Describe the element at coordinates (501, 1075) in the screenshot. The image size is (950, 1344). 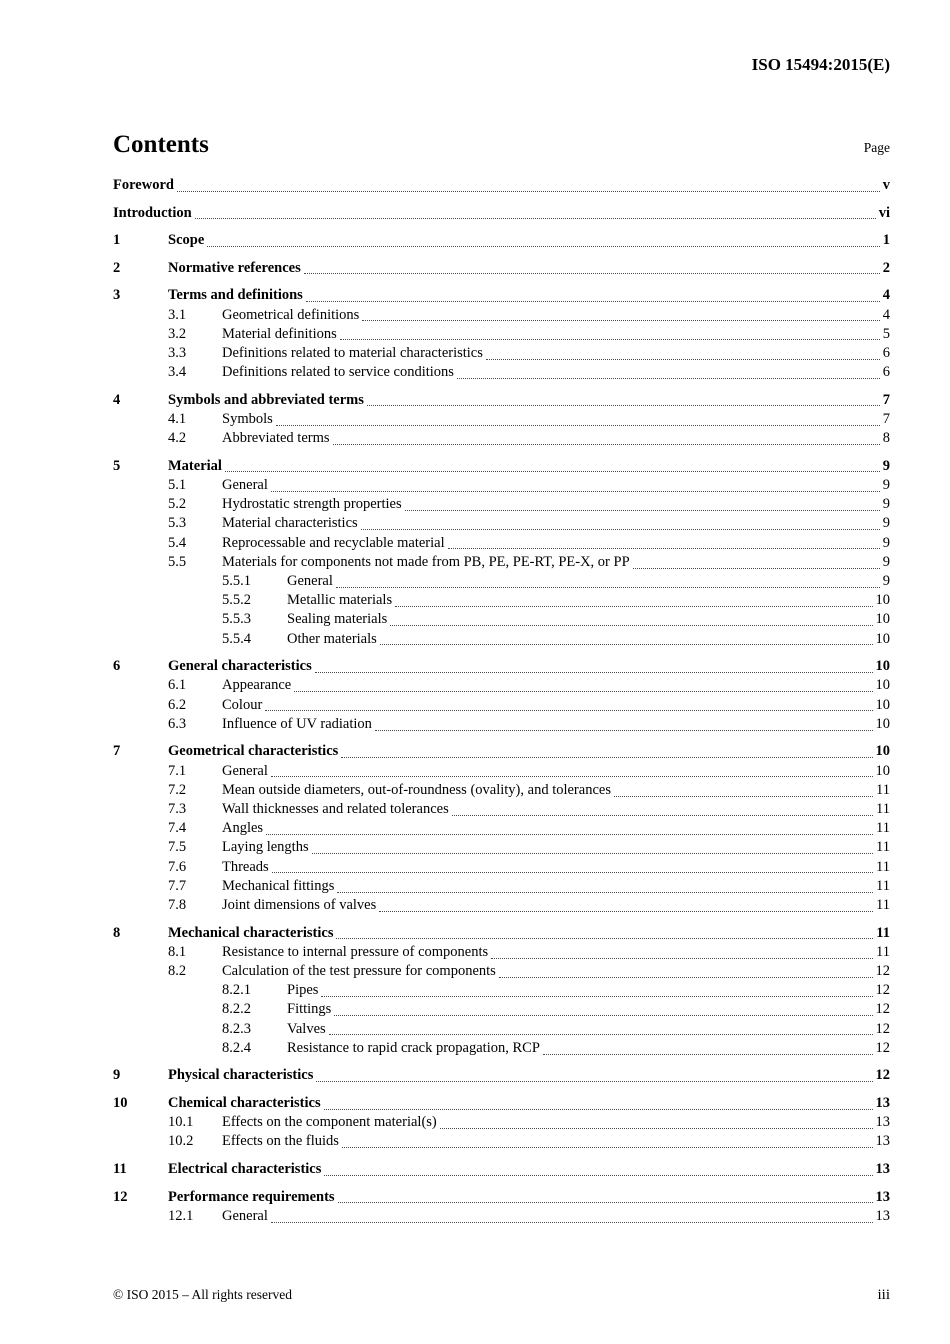
I see `toc-entry: 9 Physical characteristics 12` at that location.